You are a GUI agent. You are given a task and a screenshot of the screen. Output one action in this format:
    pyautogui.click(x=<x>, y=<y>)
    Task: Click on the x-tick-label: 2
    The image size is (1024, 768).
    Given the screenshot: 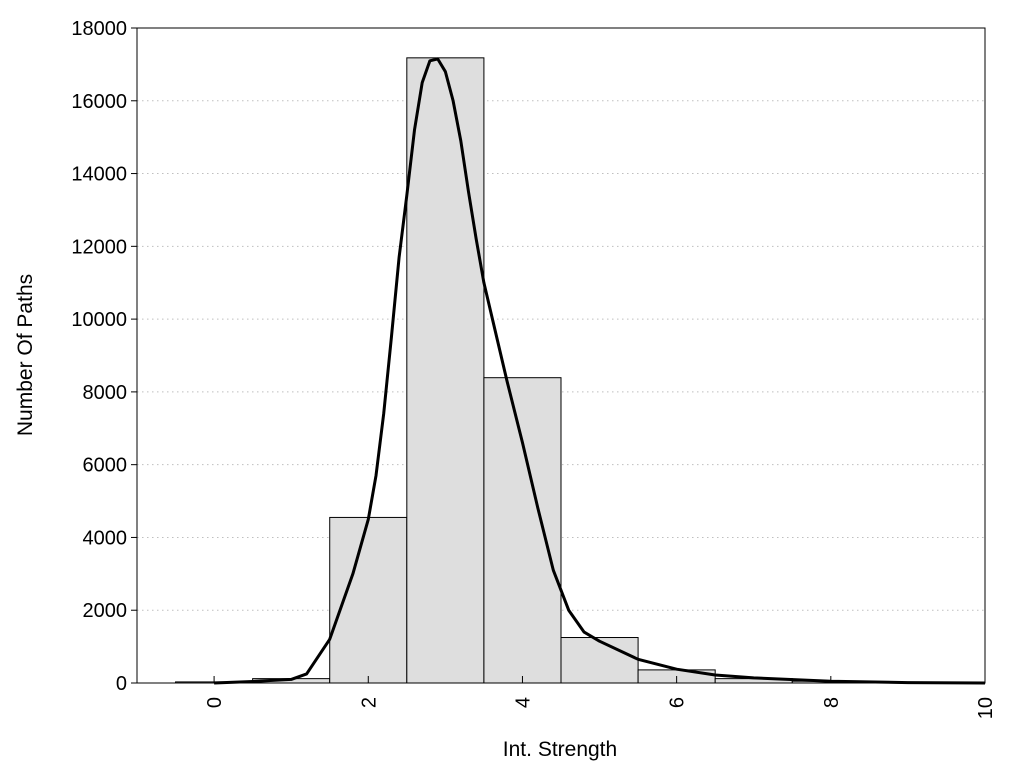 What is the action you would take?
    pyautogui.click(x=369, y=702)
    